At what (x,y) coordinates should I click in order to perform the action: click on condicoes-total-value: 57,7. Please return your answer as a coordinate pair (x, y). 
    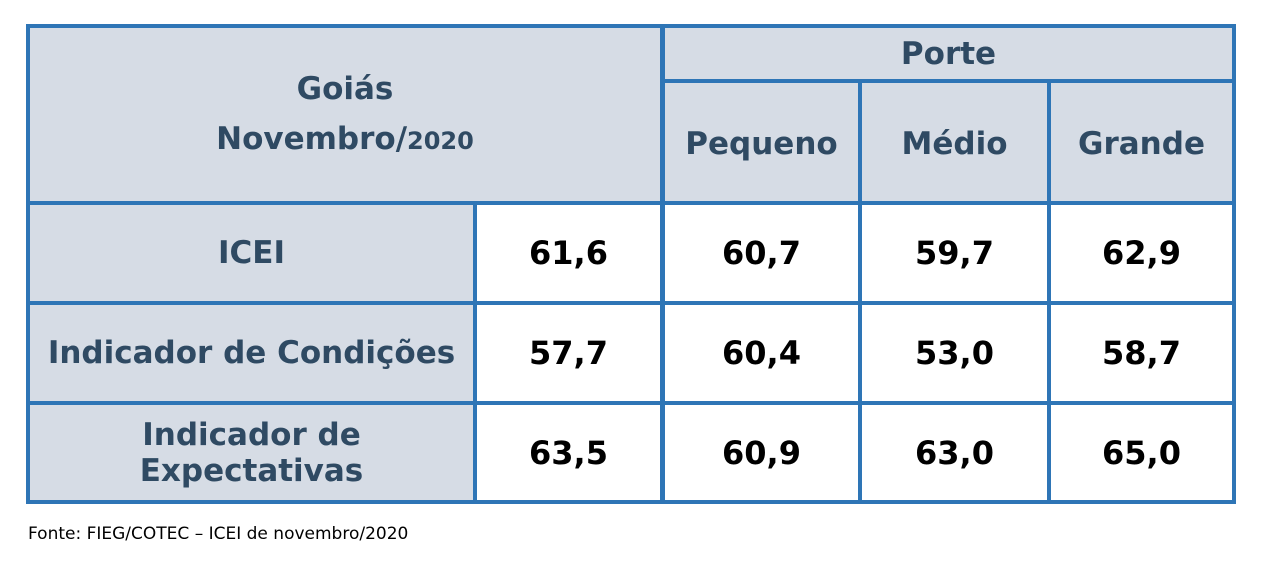
    Looking at the image, I should click on (568, 353).